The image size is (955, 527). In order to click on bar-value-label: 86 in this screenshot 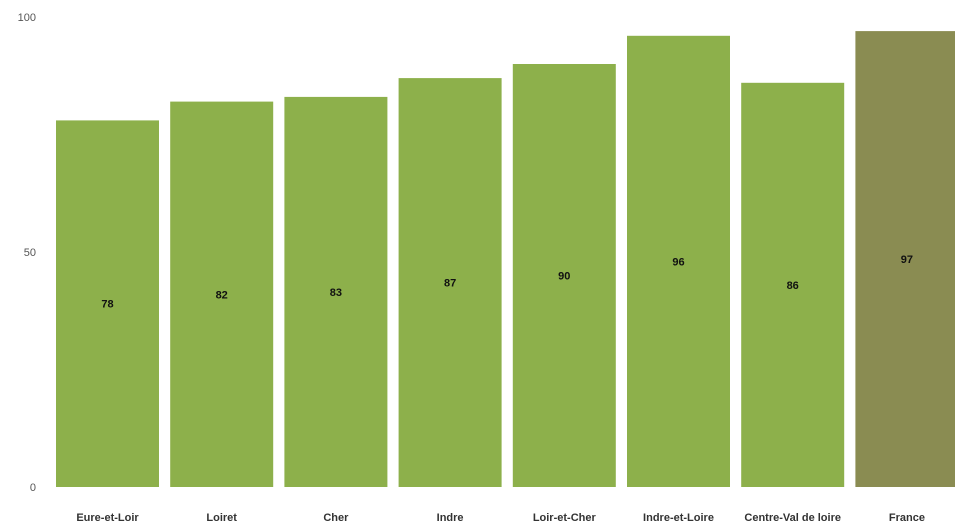, I will do `click(793, 286)`.